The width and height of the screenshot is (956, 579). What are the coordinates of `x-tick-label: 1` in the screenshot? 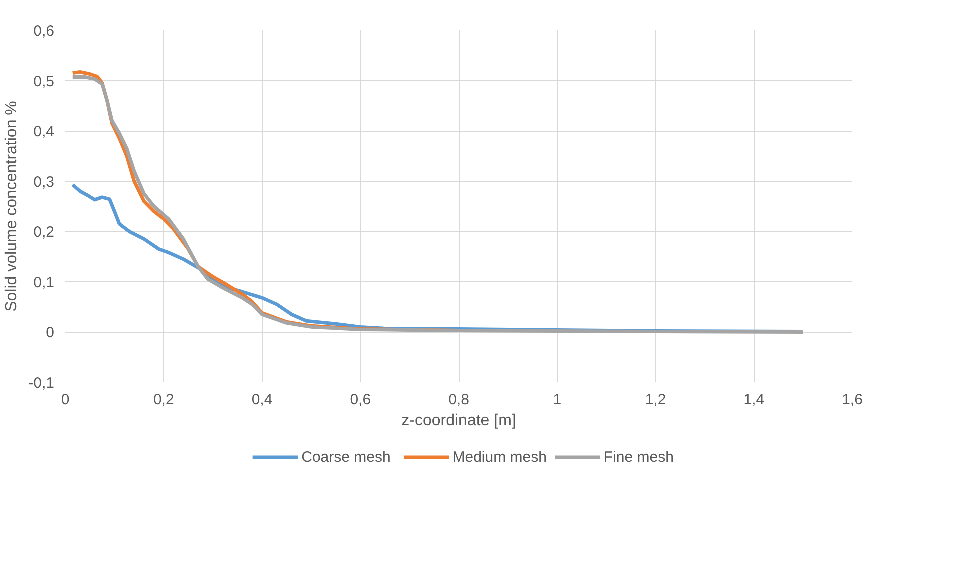 It's located at (557, 400).